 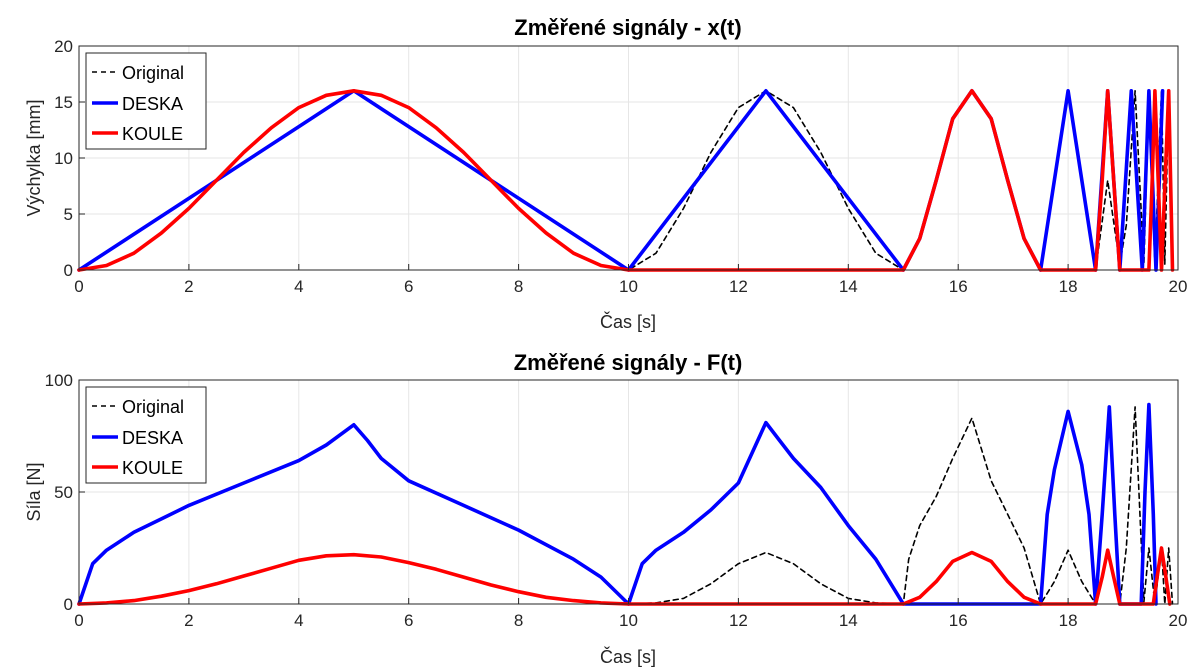 What do you see at coordinates (63, 46) in the screenshot?
I see `y-tick-label: 20` at bounding box center [63, 46].